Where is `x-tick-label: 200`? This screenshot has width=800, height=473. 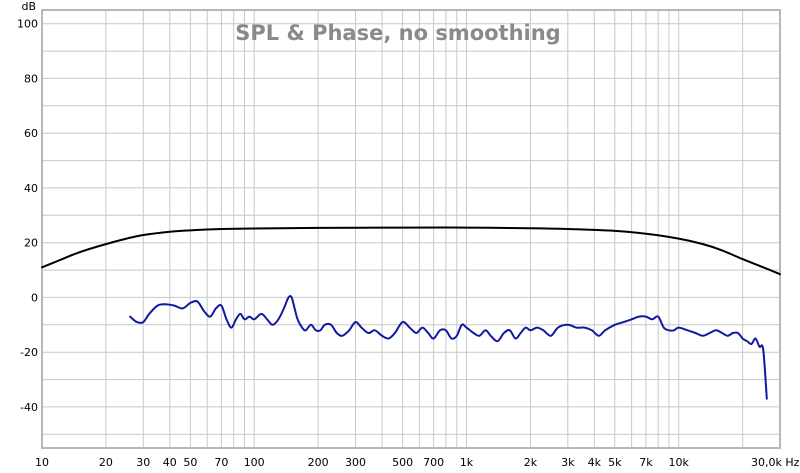
x-tick-label: 200 is located at coordinates (318, 462).